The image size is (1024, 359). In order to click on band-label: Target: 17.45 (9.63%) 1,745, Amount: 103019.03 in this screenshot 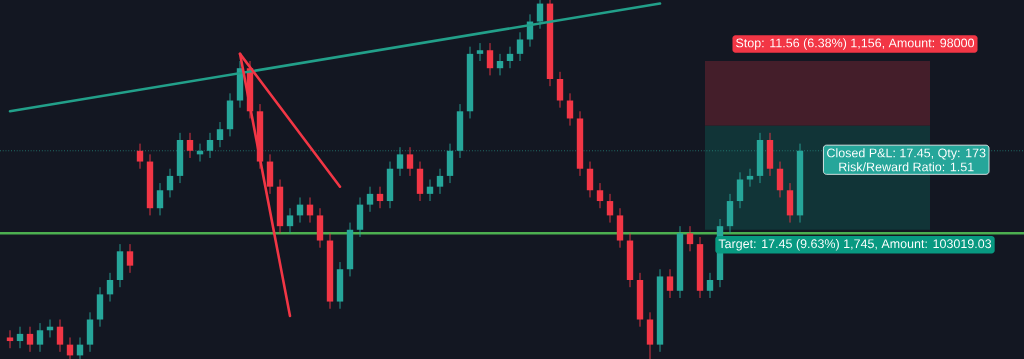, I will do `click(855, 244)`.